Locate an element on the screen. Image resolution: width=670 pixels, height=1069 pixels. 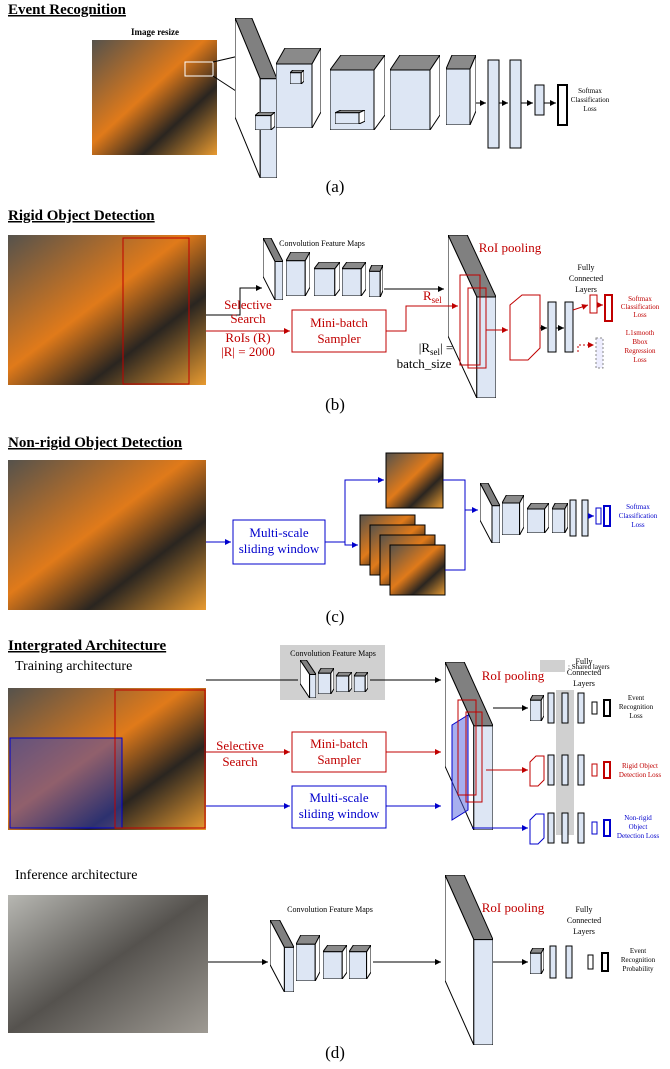
caption: (a) is located at coordinates (335, 186).